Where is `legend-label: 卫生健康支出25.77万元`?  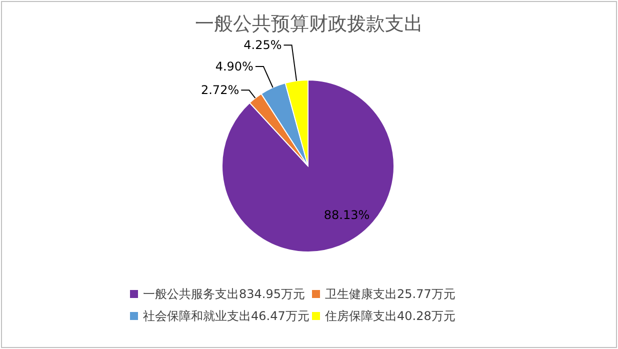
legend-label: 卫生健康支出25.77万元 is located at coordinates (390, 294).